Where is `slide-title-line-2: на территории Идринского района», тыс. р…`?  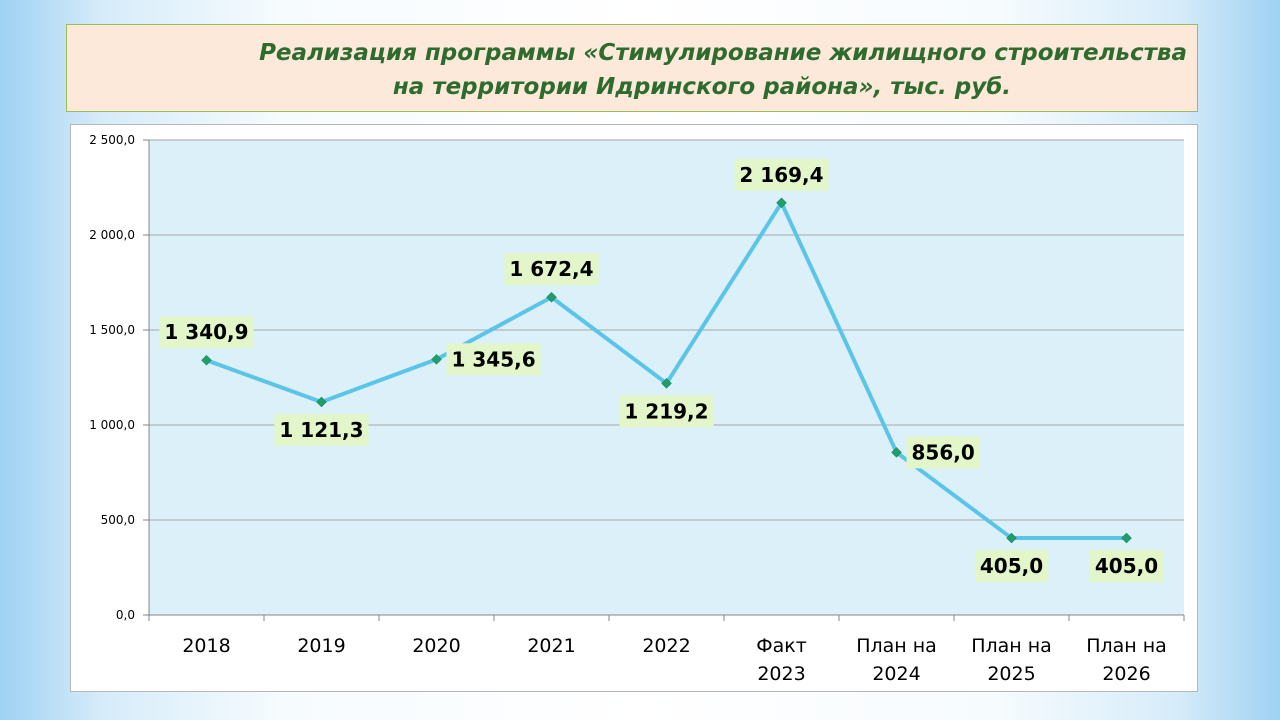 slide-title-line-2: на территории Идринского района», тыс. р… is located at coordinates (701, 87).